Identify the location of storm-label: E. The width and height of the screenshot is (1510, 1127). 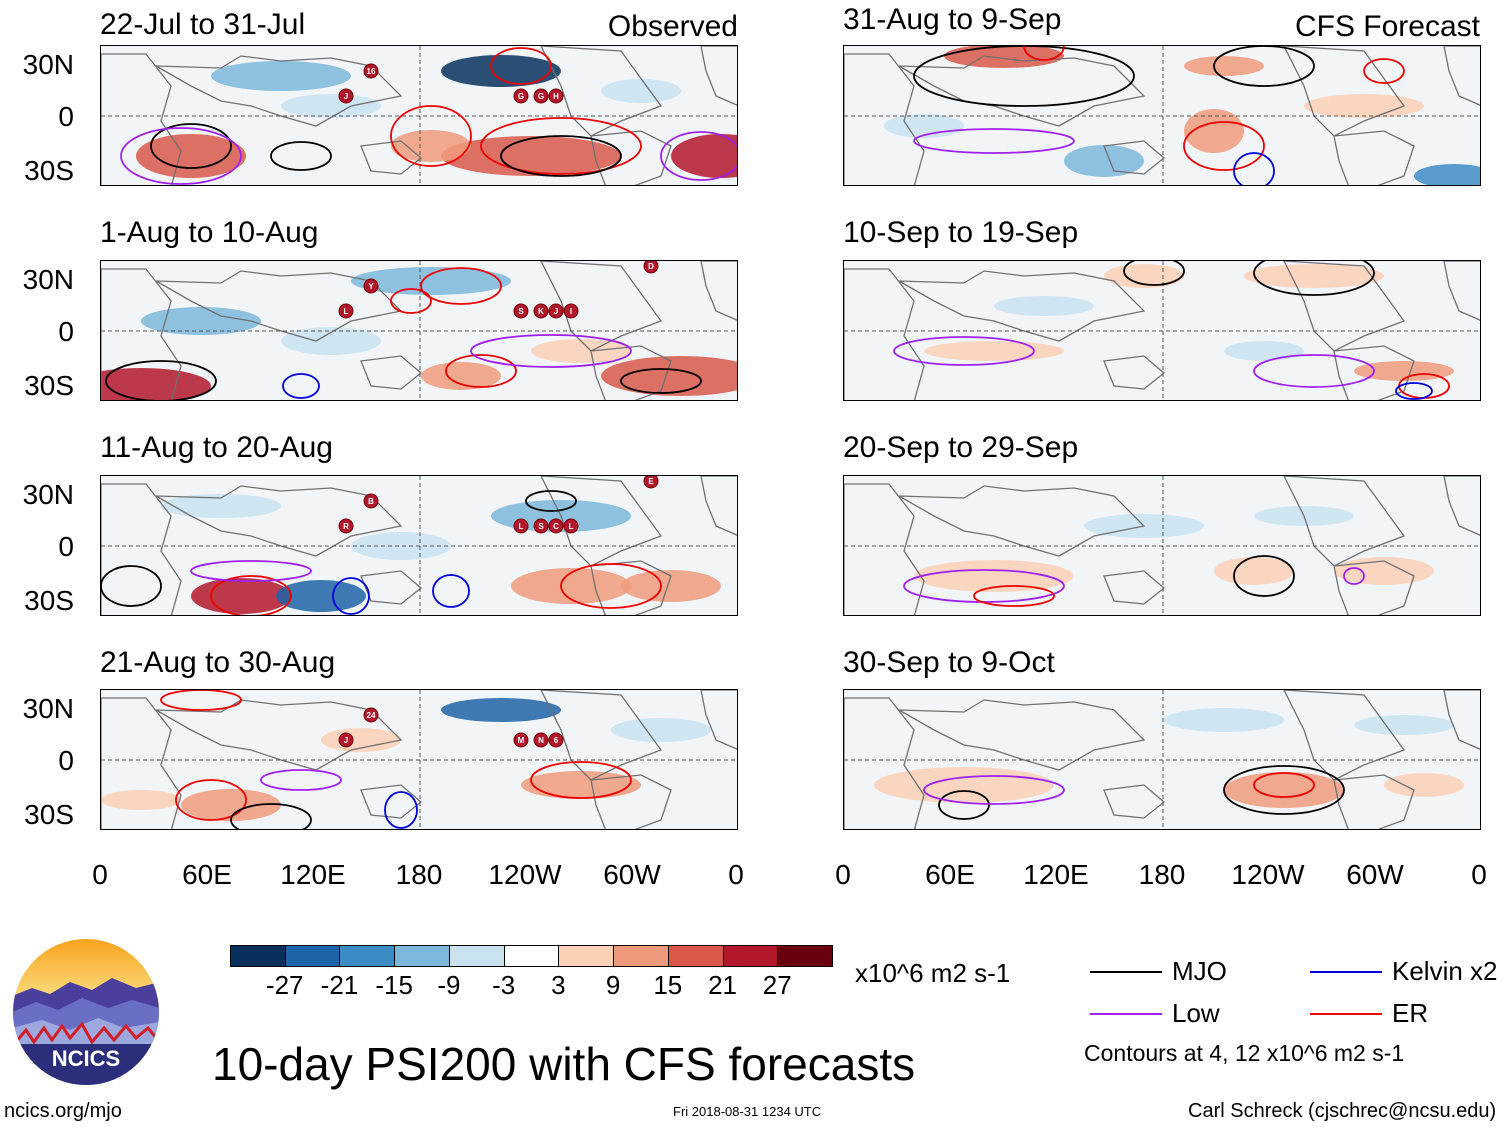
(651, 481).